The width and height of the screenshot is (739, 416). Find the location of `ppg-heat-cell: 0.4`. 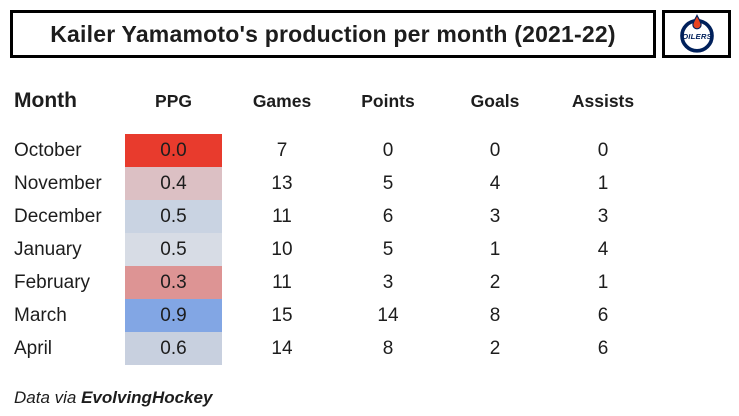

ppg-heat-cell: 0.4 is located at coordinates (173, 183).